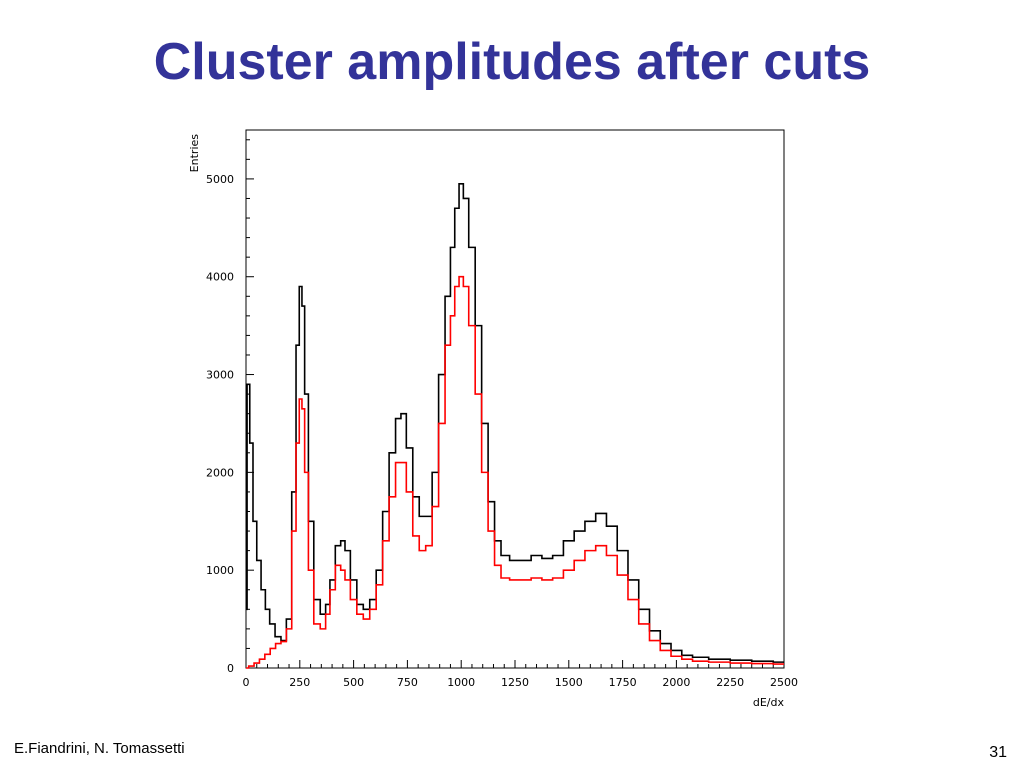 Image resolution: width=1024 pixels, height=768 pixels. I want to click on x-axis-label: dE/dx, so click(769, 702).